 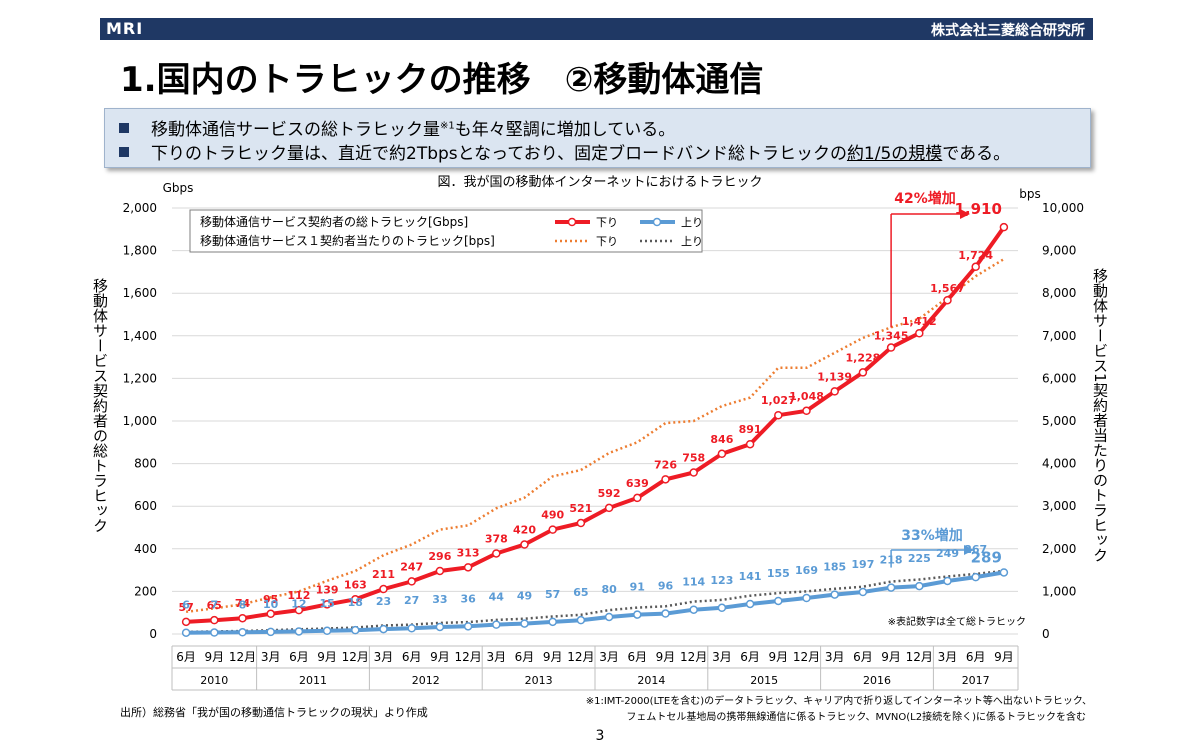 I want to click on y-left-tick-label: 1,800, so click(x=140, y=251).